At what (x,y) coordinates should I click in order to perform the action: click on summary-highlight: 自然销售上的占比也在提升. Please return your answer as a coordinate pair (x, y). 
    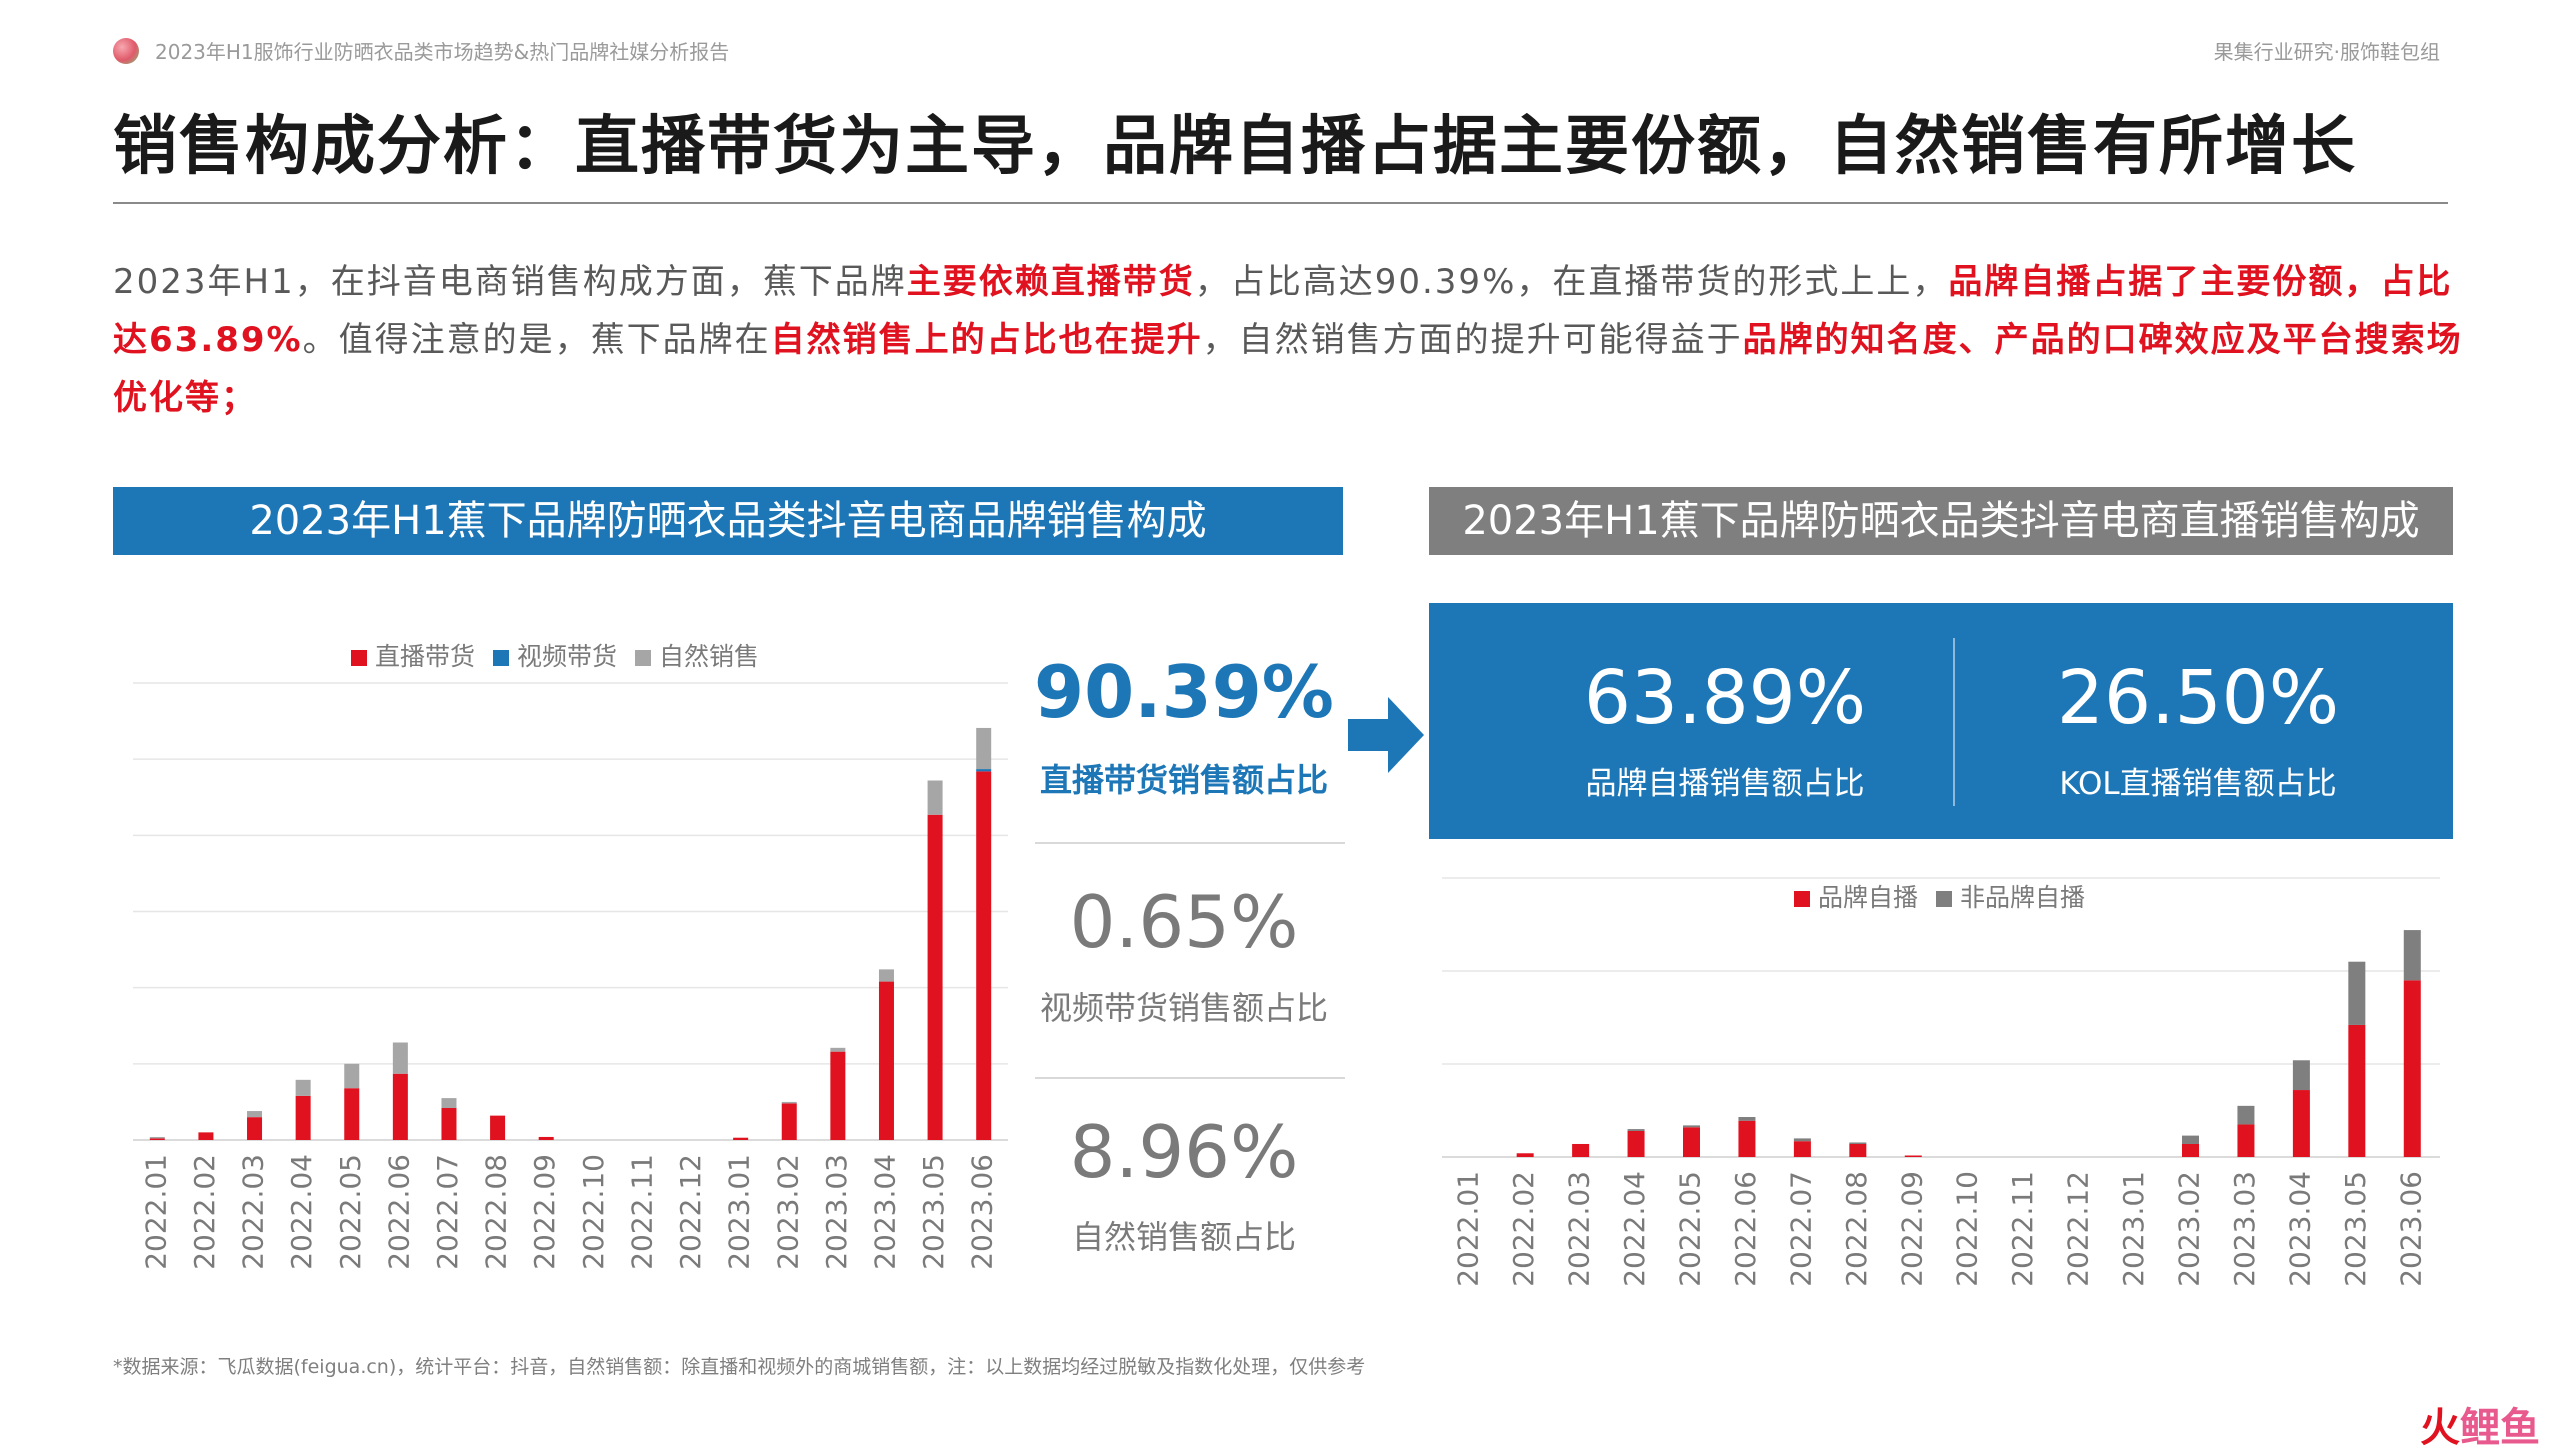
    Looking at the image, I should click on (986, 340).